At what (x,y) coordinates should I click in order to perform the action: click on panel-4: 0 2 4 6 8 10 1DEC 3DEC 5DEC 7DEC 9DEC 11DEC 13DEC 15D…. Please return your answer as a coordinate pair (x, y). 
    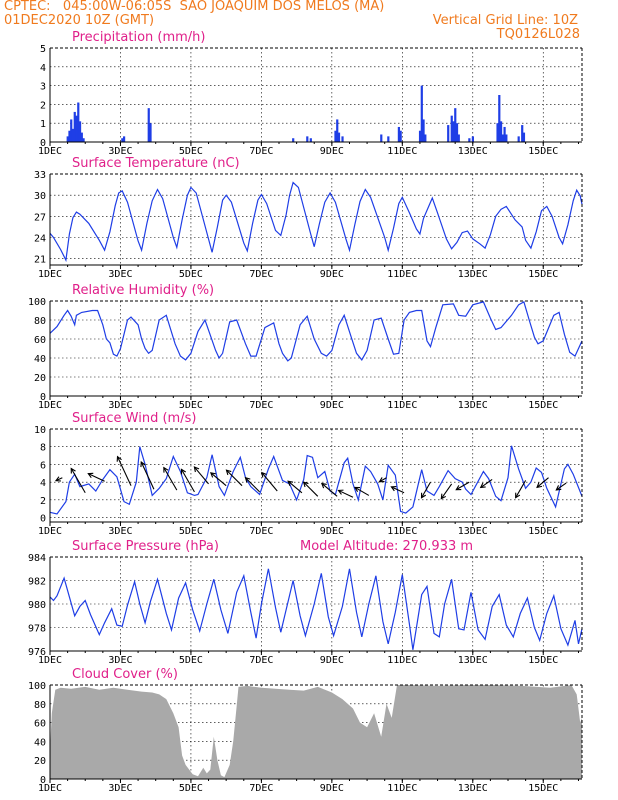
    Looking at the image, I should click on (308, 474).